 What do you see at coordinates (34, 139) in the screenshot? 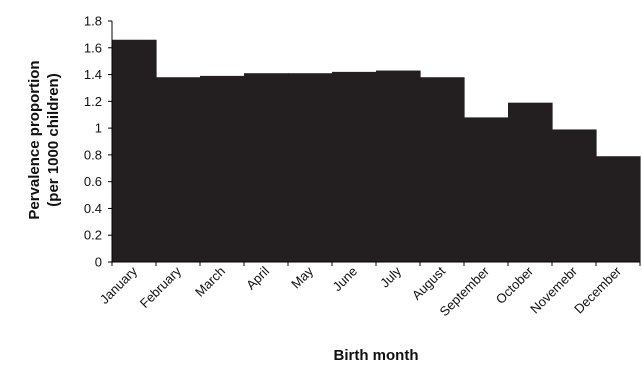
I see `y-axis-title-line-1: Pervalence proportion` at bounding box center [34, 139].